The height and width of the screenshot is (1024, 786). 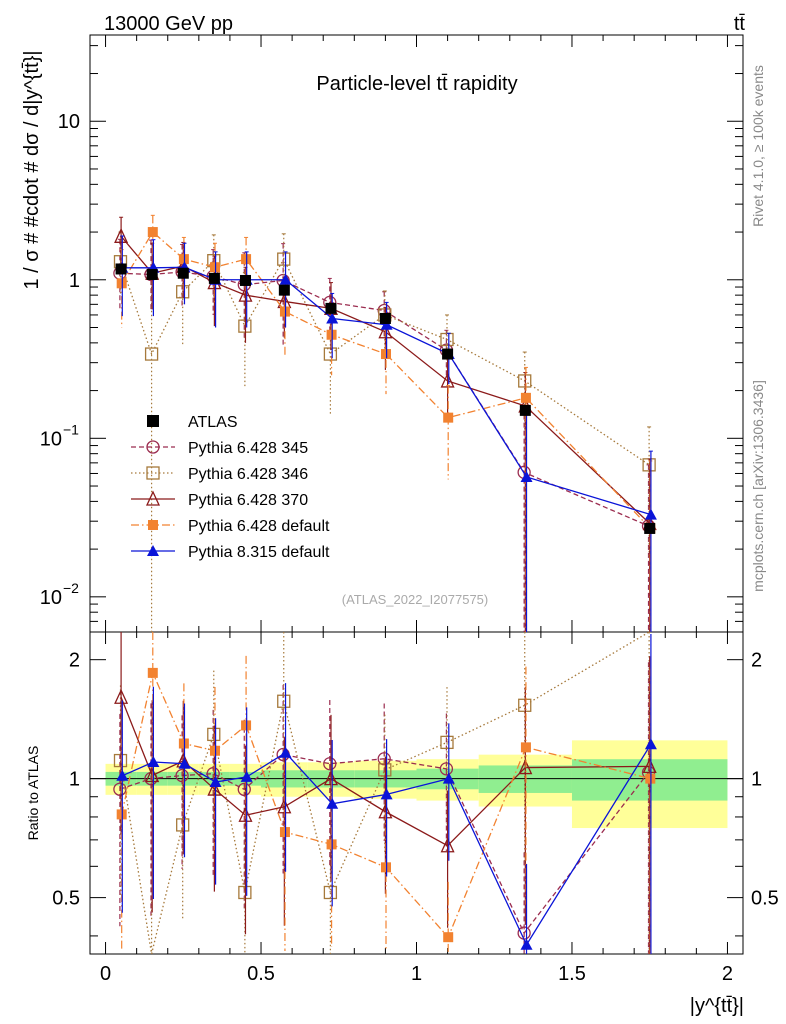 I want to click on legend-entry-4: Pythia 8.315 default, so click(x=230, y=552).